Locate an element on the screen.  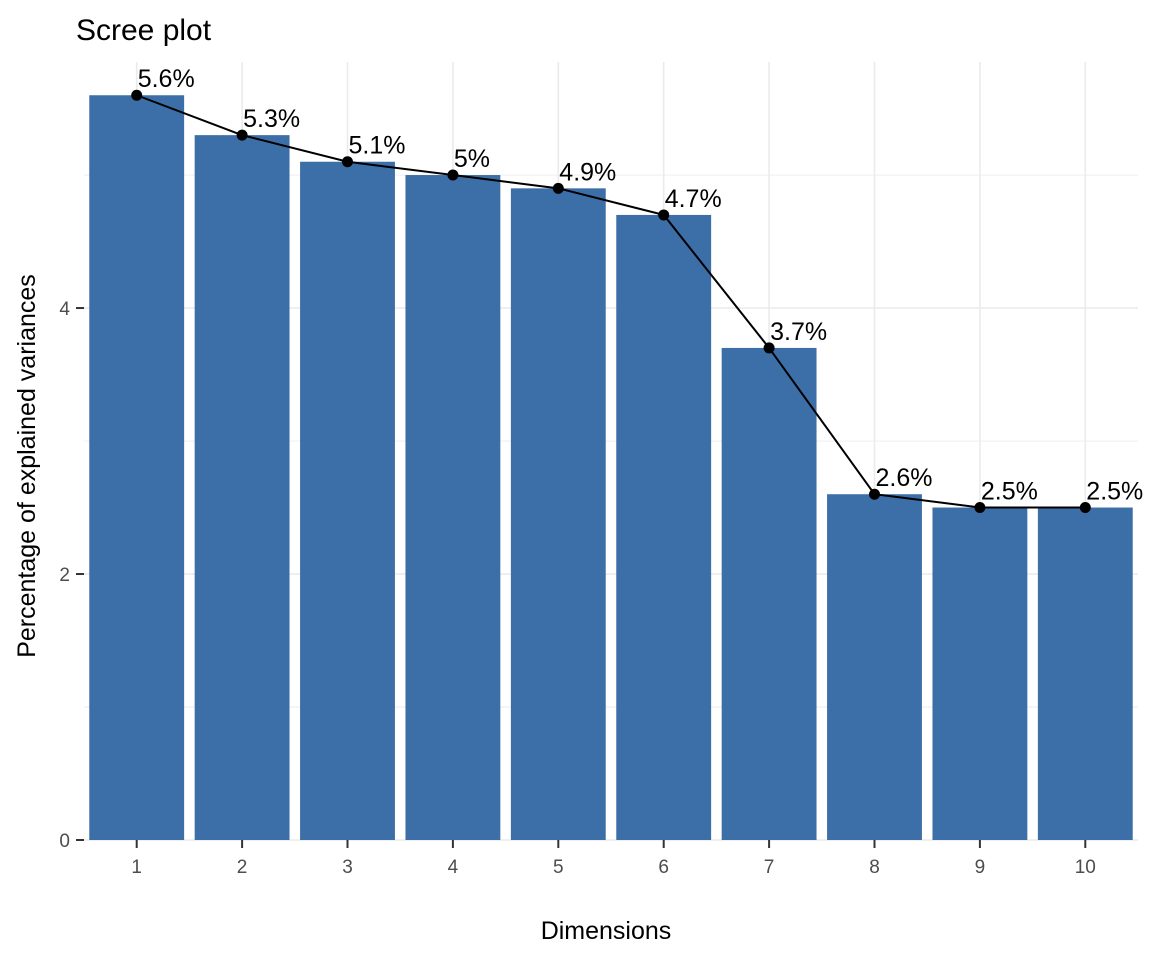
x-axis: 1 2 3 4 5 6 7 8 9 10 is located at coordinates (613, 859).